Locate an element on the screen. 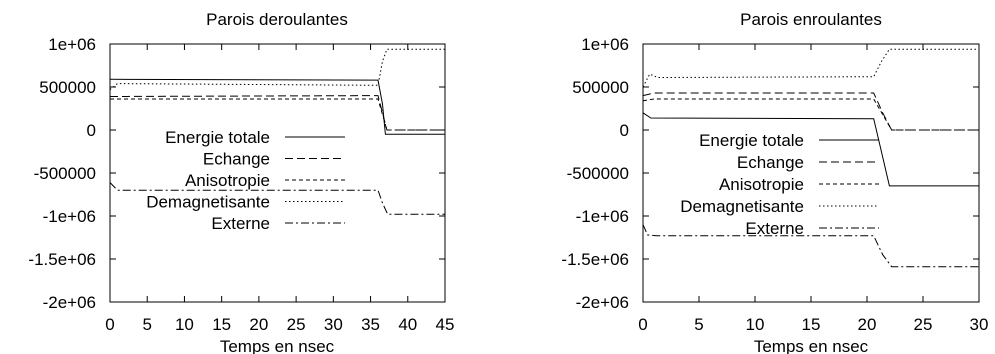 This screenshot has height=354, width=995. chart-right-xtick-label: 20 is located at coordinates (867, 324).